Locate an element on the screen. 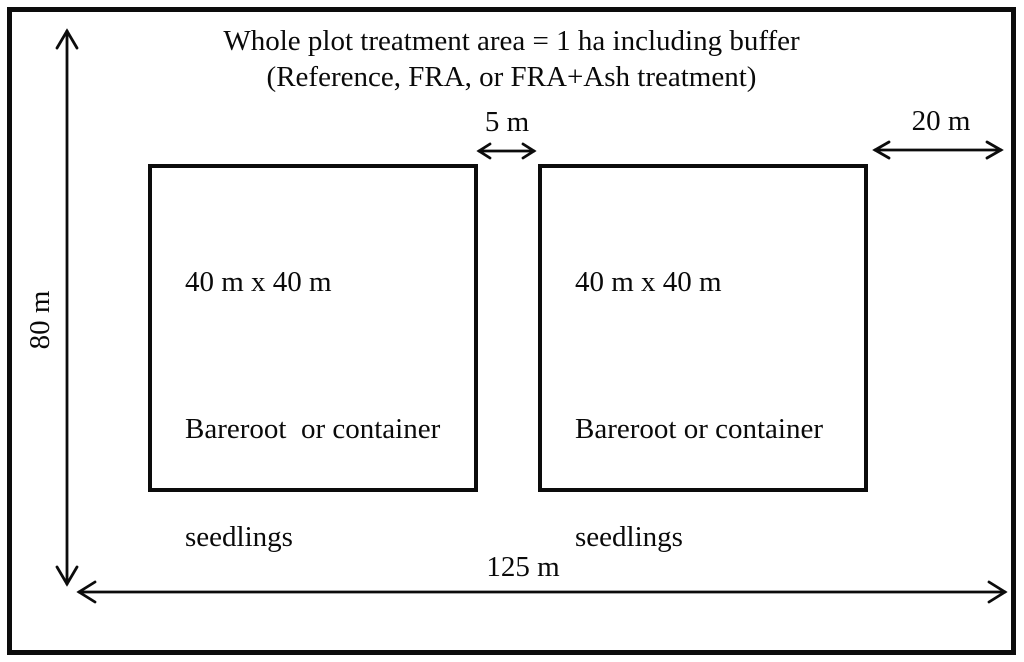  gap-dimension-label: 5 m is located at coordinates (507, 122).